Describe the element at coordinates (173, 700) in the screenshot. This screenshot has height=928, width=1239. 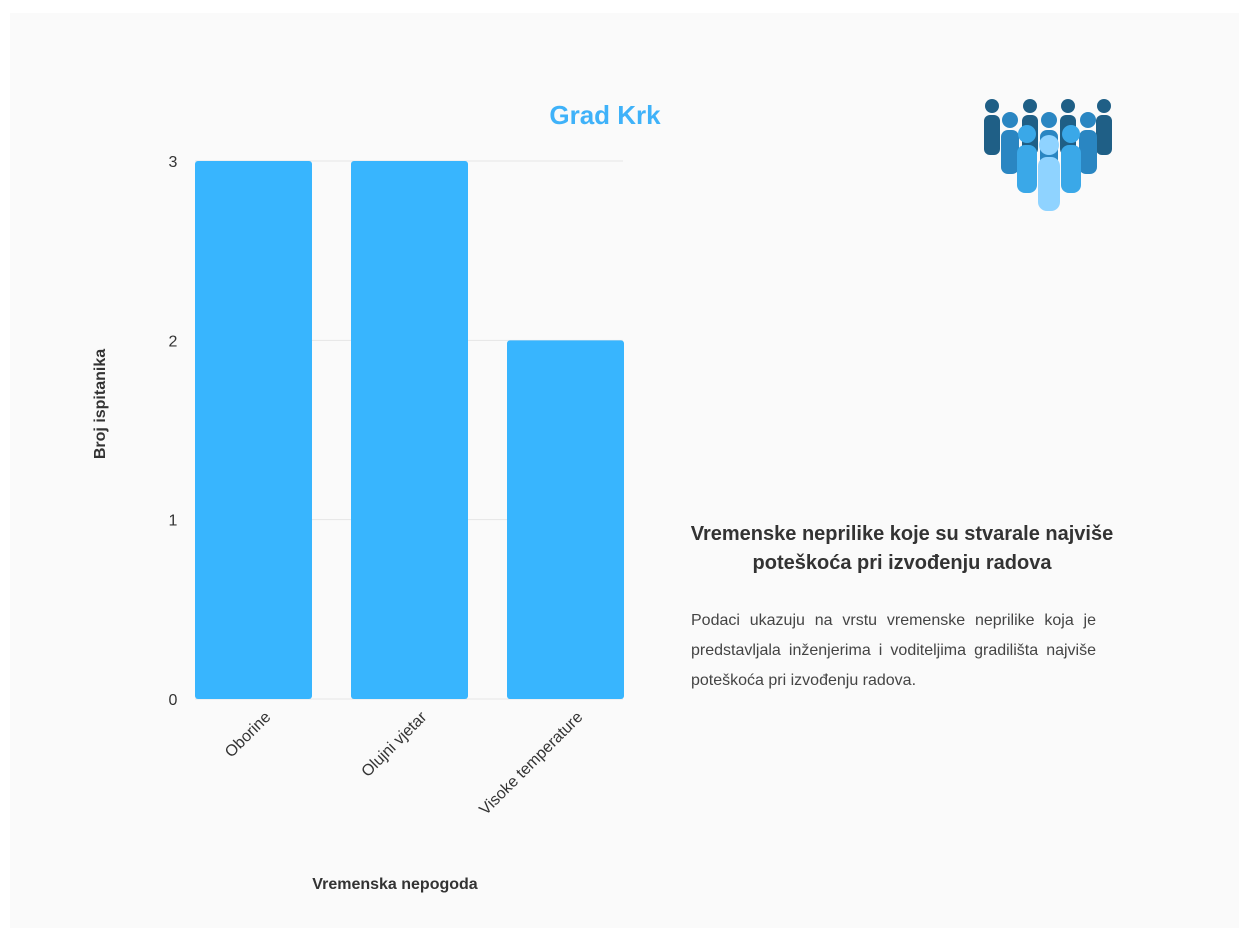
I see `y-tick-label: 0` at that location.